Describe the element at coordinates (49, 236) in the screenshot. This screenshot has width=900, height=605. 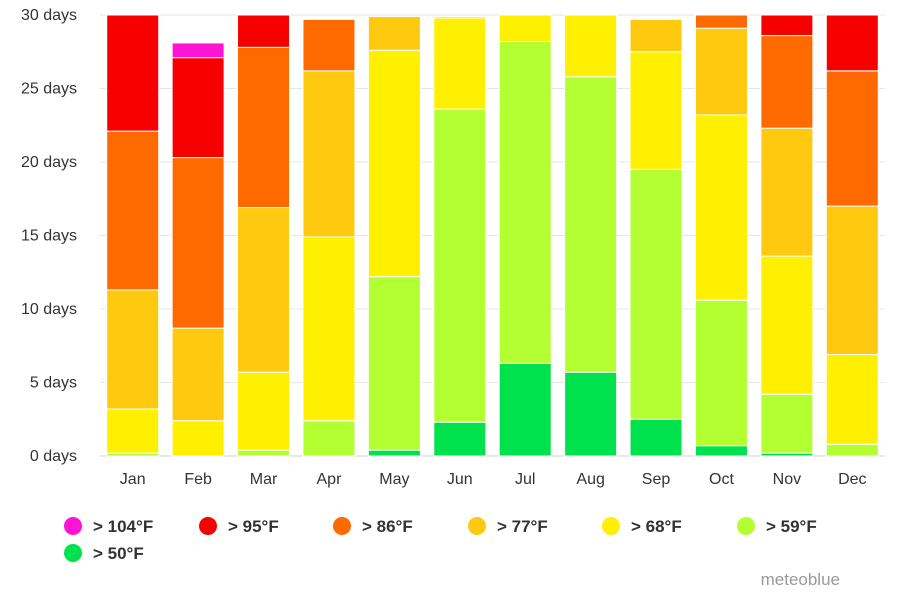
I see `y-tick-label: 15 days` at that location.